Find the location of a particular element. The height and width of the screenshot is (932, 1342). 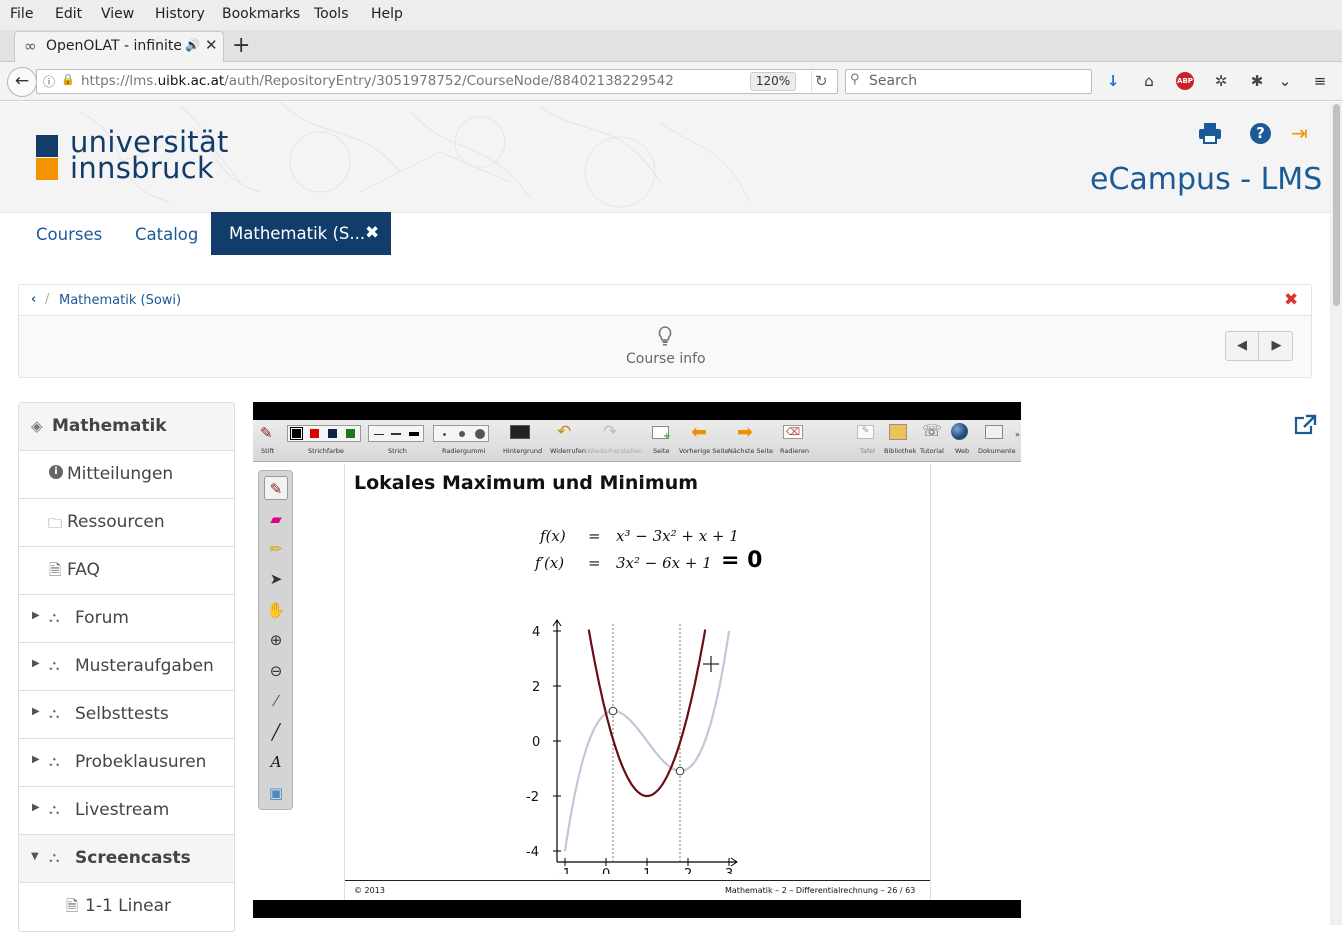

eraser-small is located at coordinates (444, 434).